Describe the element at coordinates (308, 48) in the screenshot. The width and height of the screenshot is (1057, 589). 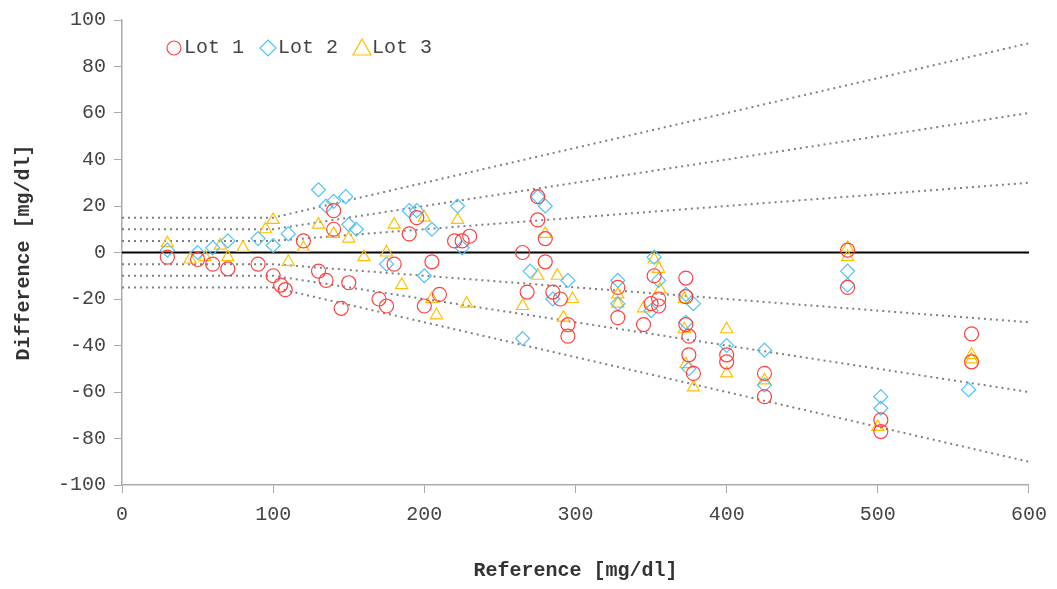
I see `legend-label: Lot 2` at that location.